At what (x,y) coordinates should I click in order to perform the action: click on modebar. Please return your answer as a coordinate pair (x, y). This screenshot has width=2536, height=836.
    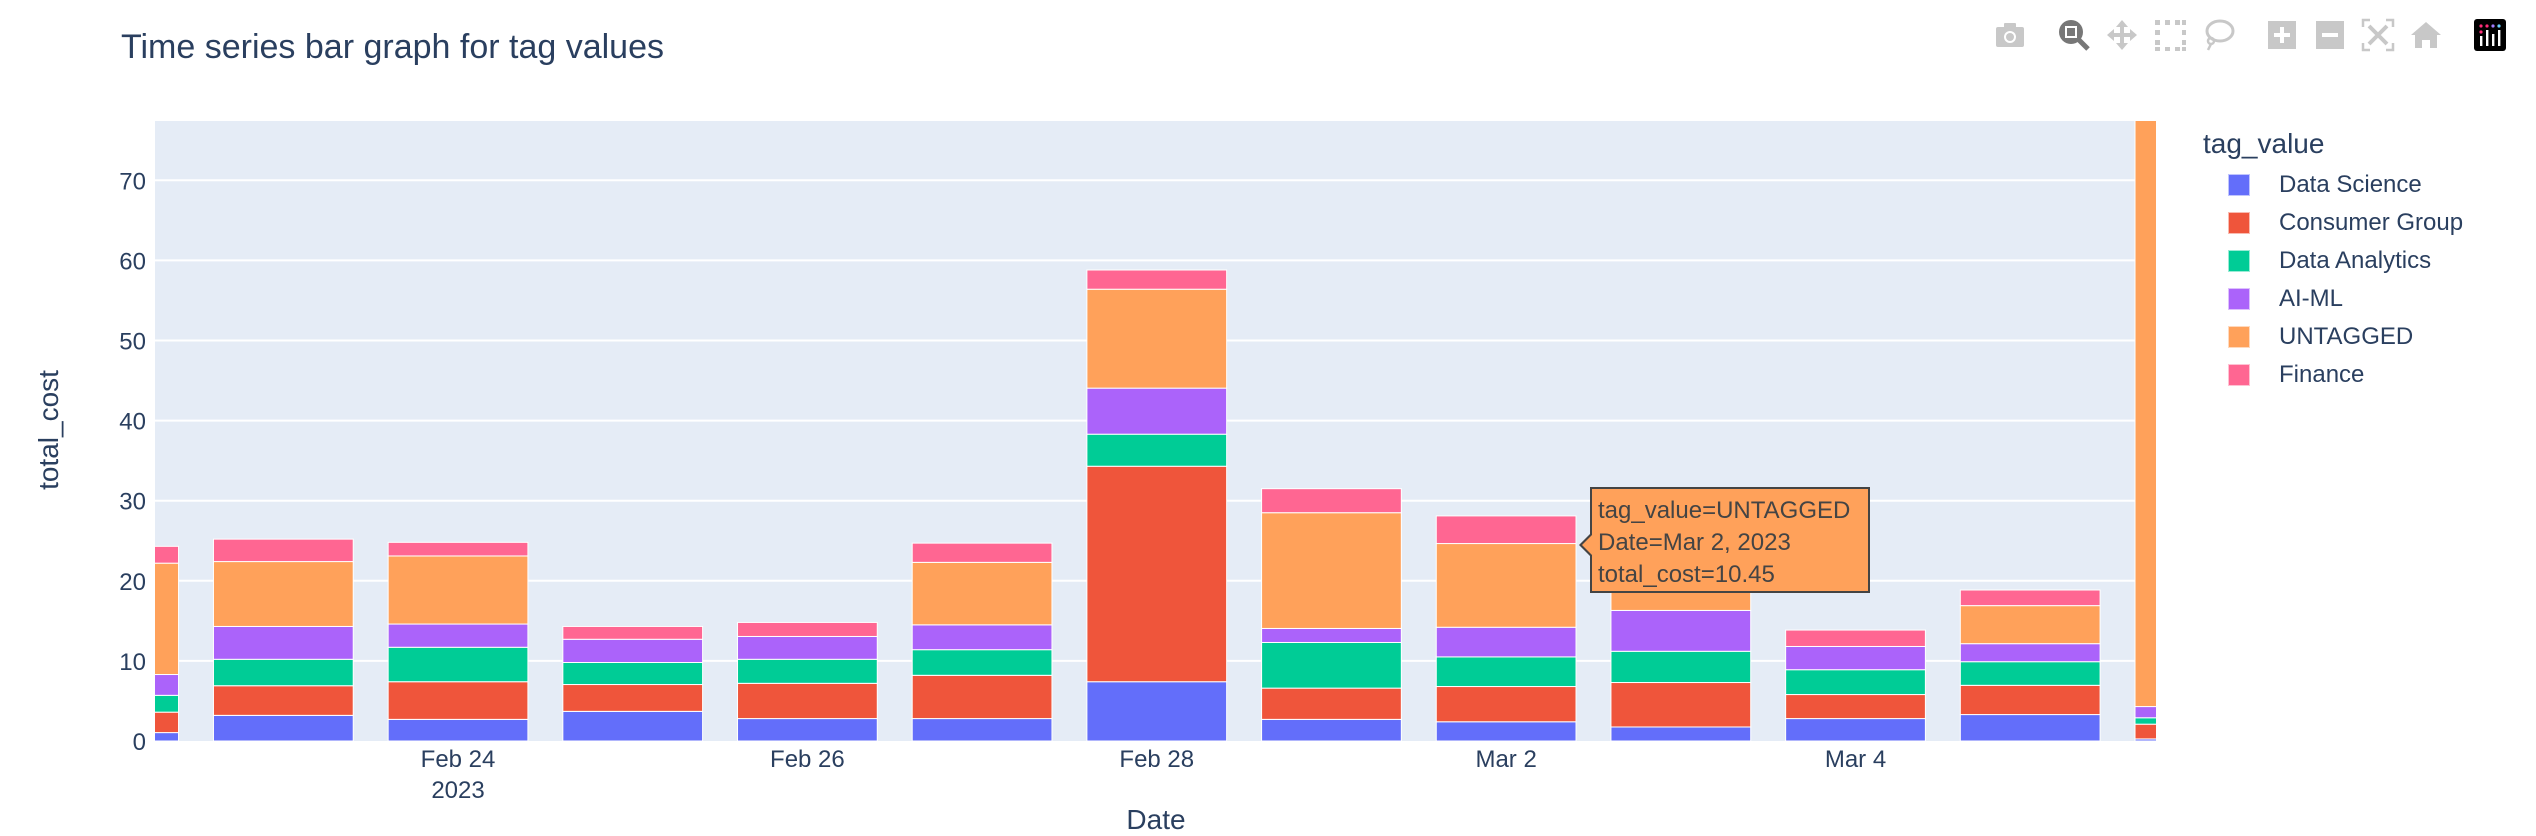
    Looking at the image, I should click on (2255, 36).